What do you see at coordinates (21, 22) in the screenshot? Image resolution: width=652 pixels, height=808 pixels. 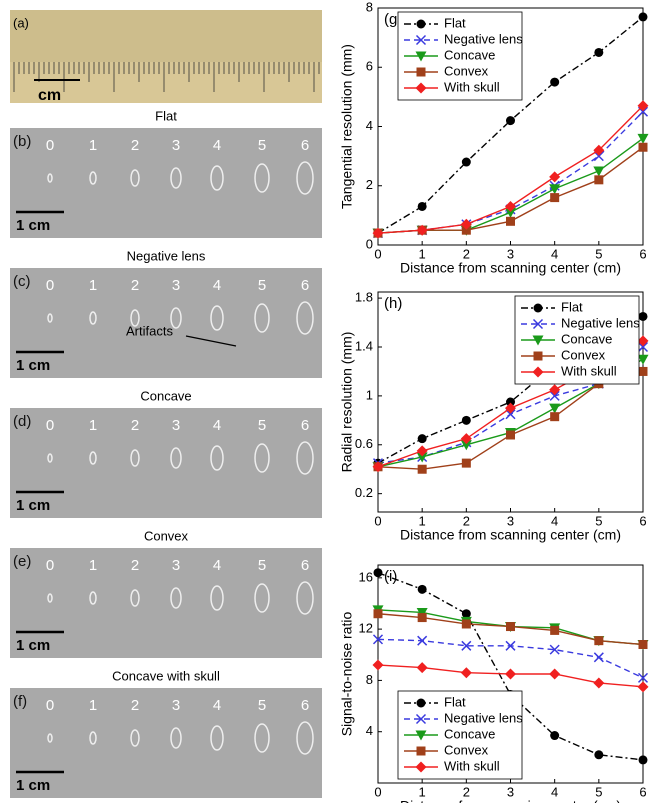 I see `panel-label: (a)` at bounding box center [21, 22].